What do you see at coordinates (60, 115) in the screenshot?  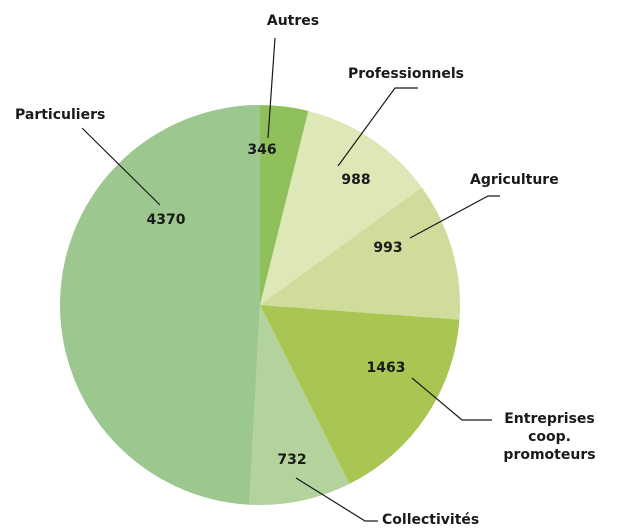 I see `category-label: Particuliers` at bounding box center [60, 115].